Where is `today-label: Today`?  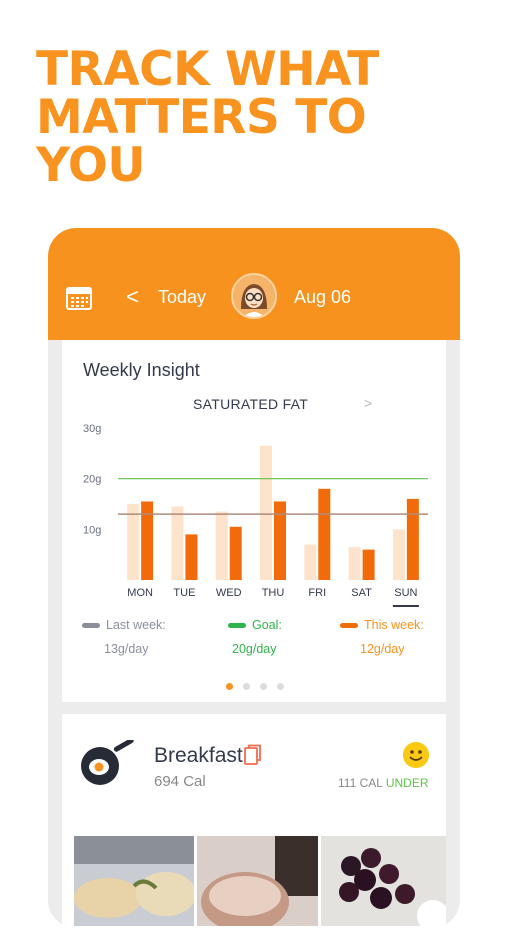
today-label: Today is located at coordinates (182, 297).